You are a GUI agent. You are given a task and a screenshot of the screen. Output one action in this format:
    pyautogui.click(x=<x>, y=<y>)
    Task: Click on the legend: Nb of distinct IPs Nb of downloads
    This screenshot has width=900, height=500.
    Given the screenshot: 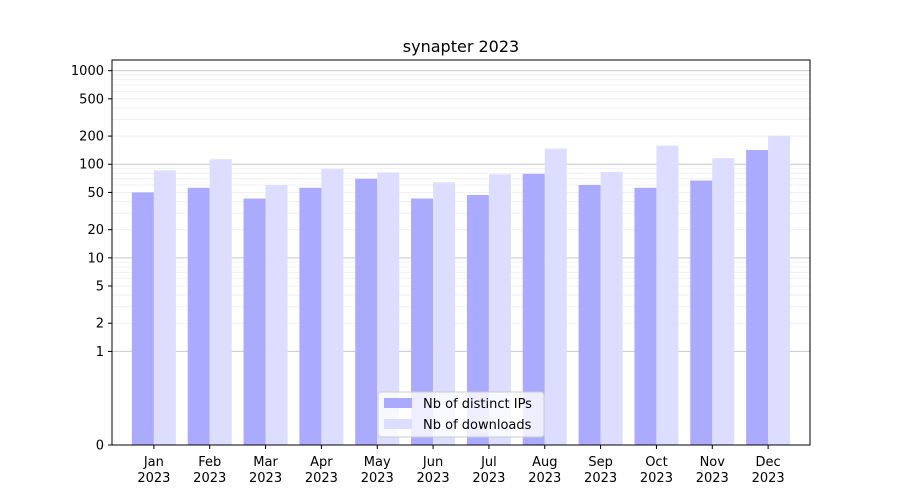 What is the action you would take?
    pyautogui.click(x=461, y=414)
    